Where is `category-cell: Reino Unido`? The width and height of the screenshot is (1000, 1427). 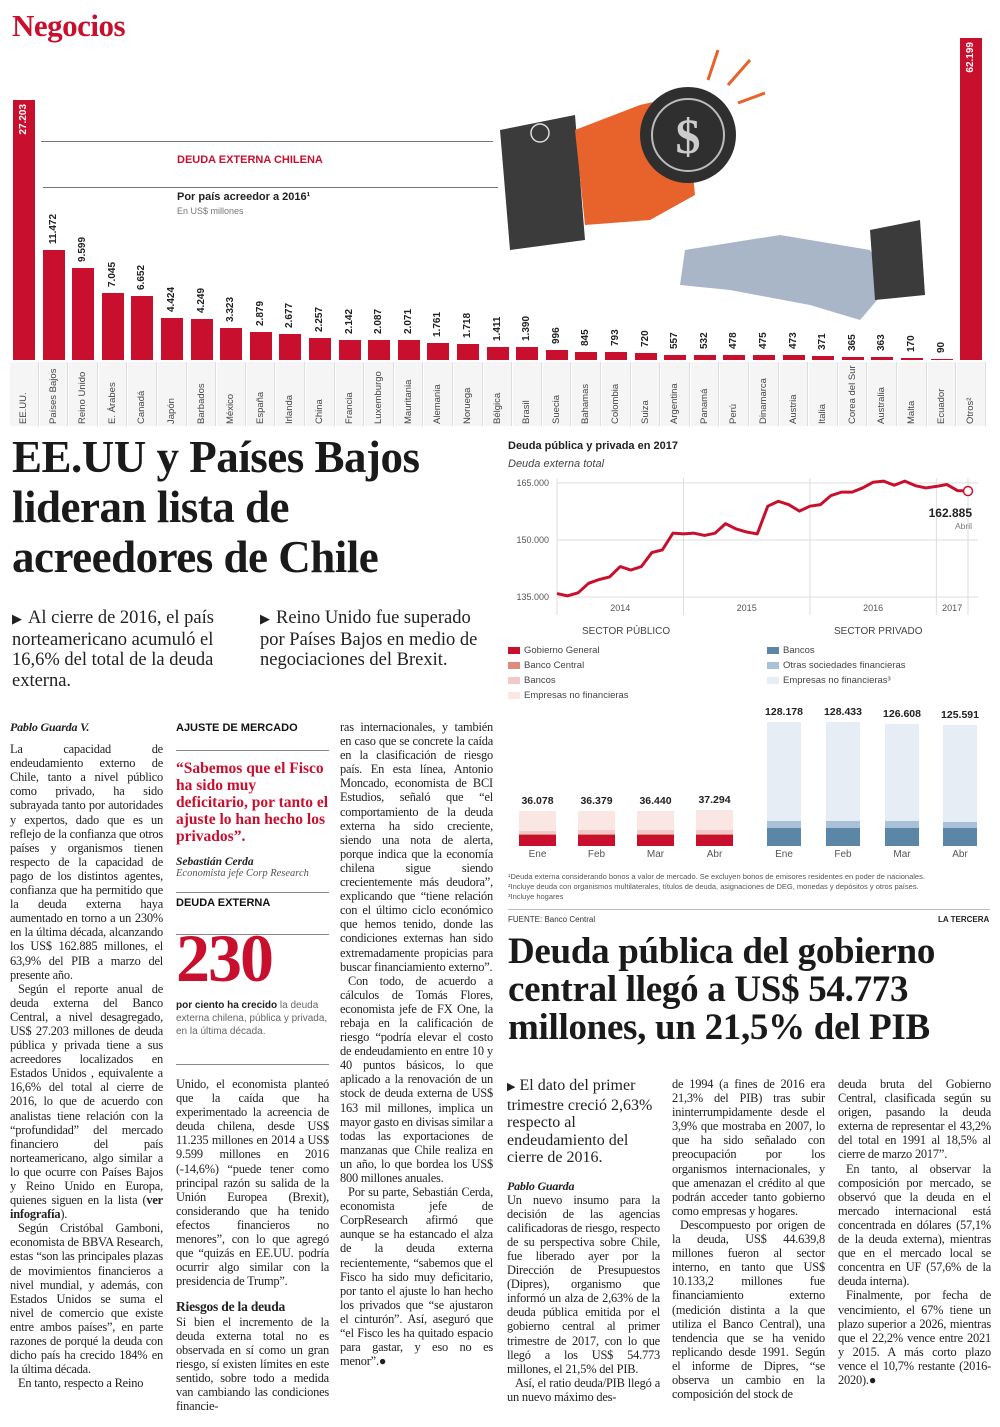 category-cell: Reino Unido is located at coordinates (83, 394).